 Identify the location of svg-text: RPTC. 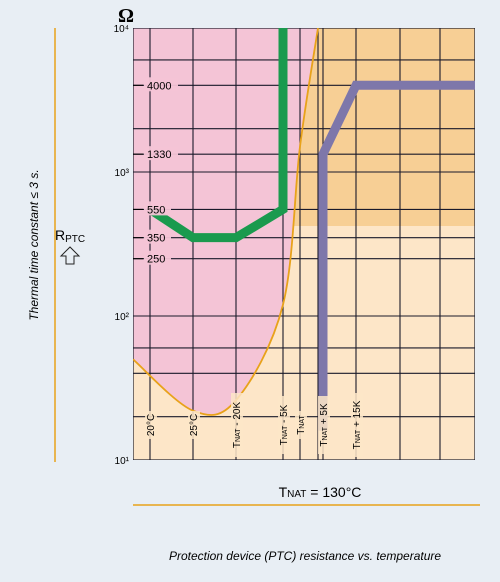
(70, 236).